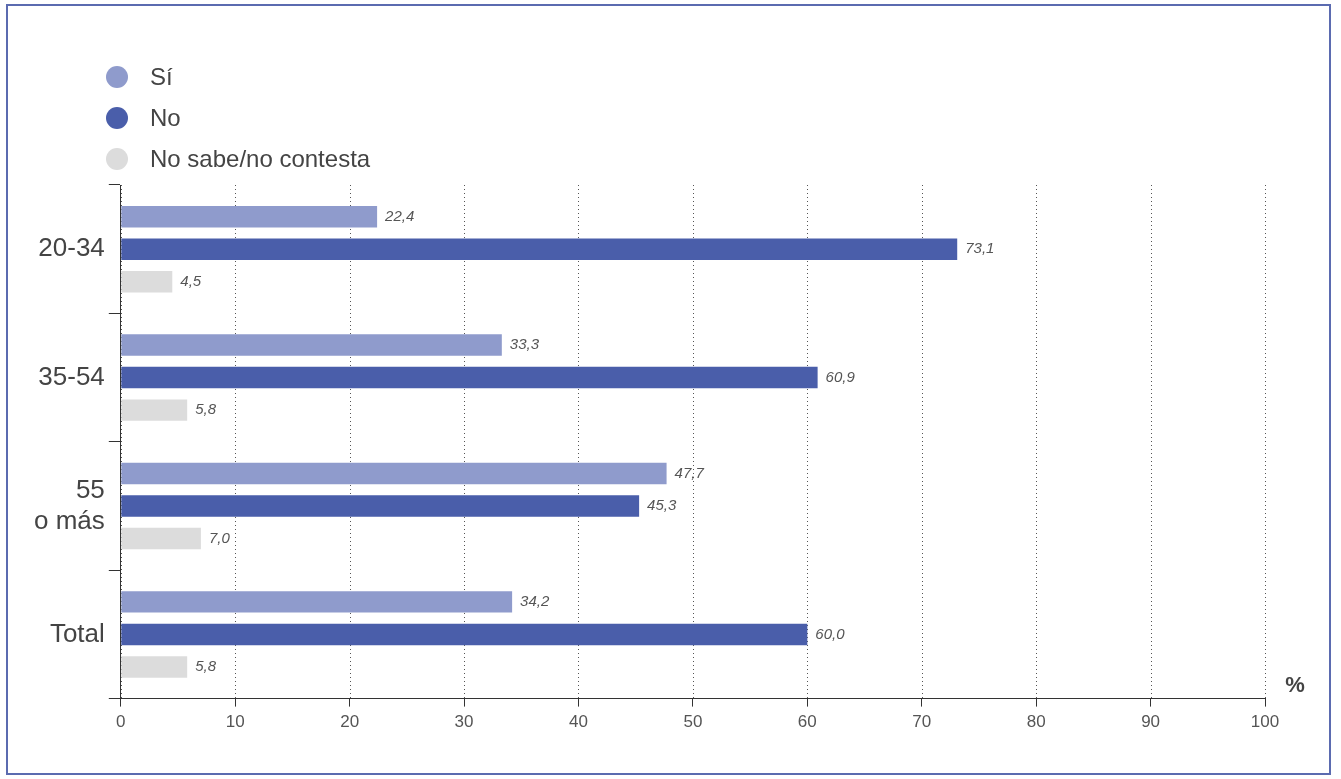 The width and height of the screenshot is (1341, 779). I want to click on x-tick-label: 90, so click(1151, 722).